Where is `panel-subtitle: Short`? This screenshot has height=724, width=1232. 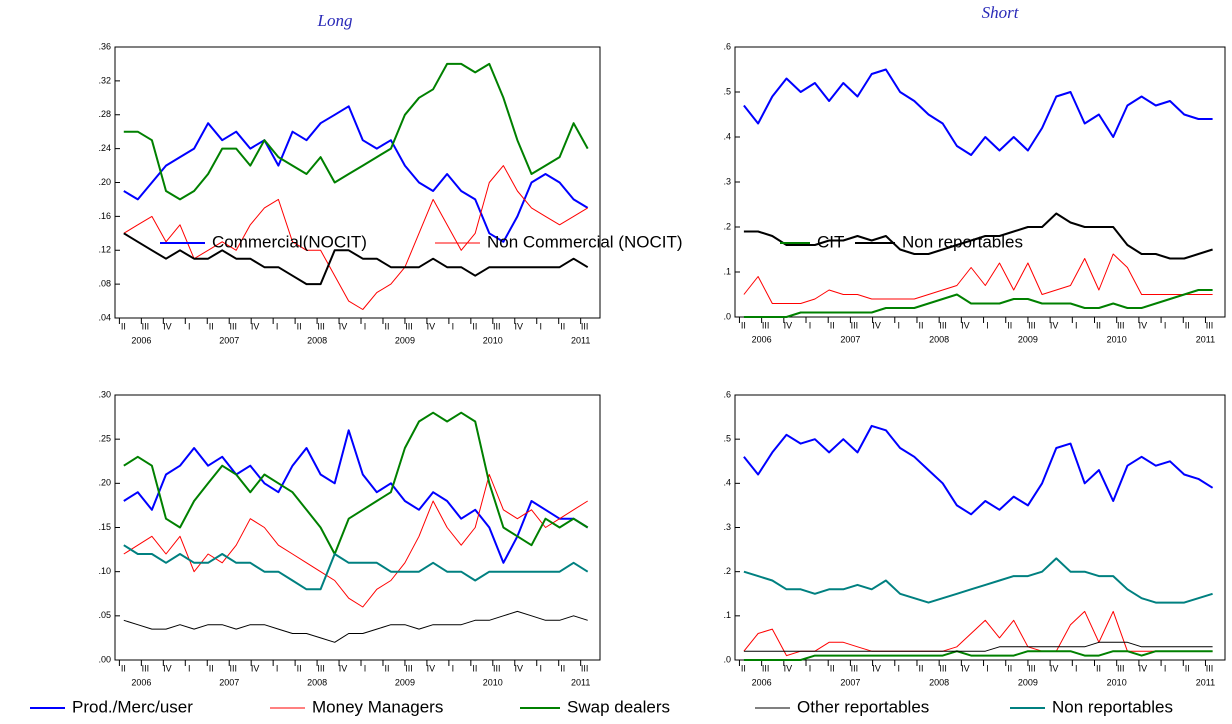
panel-subtitle: Short is located at coordinates (1001, 12).